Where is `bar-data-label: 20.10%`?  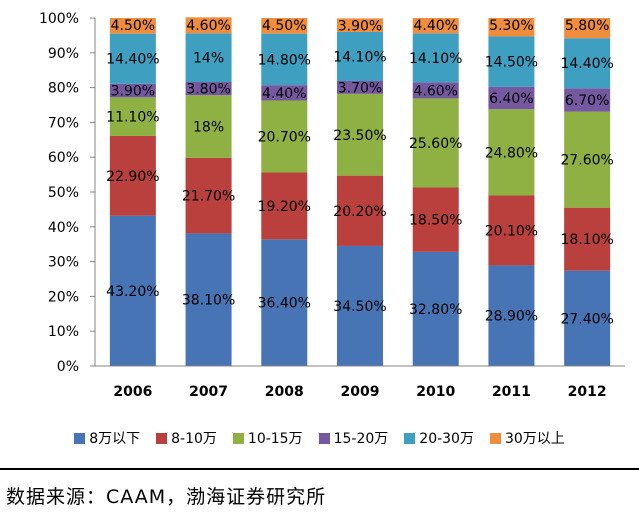 bar-data-label: 20.10% is located at coordinates (511, 231).